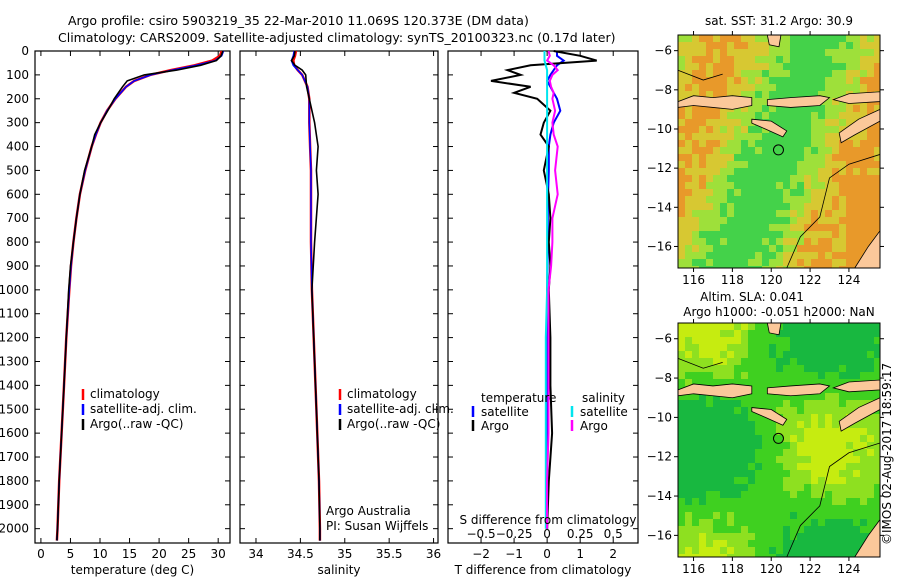 The image size is (900, 580). Describe the element at coordinates (547, 554) in the screenshot. I see `x-tick-label: 0` at that location.